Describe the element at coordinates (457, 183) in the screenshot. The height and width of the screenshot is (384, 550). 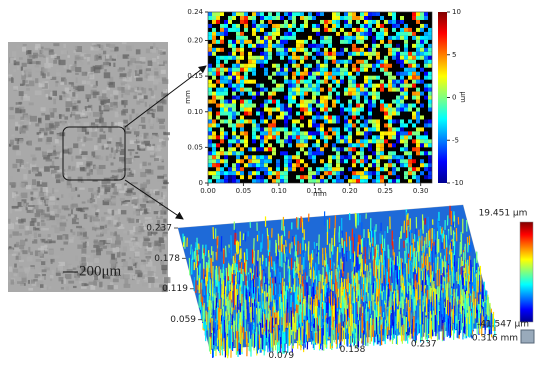
I see `colorbar-tick-label: -10` at that location.